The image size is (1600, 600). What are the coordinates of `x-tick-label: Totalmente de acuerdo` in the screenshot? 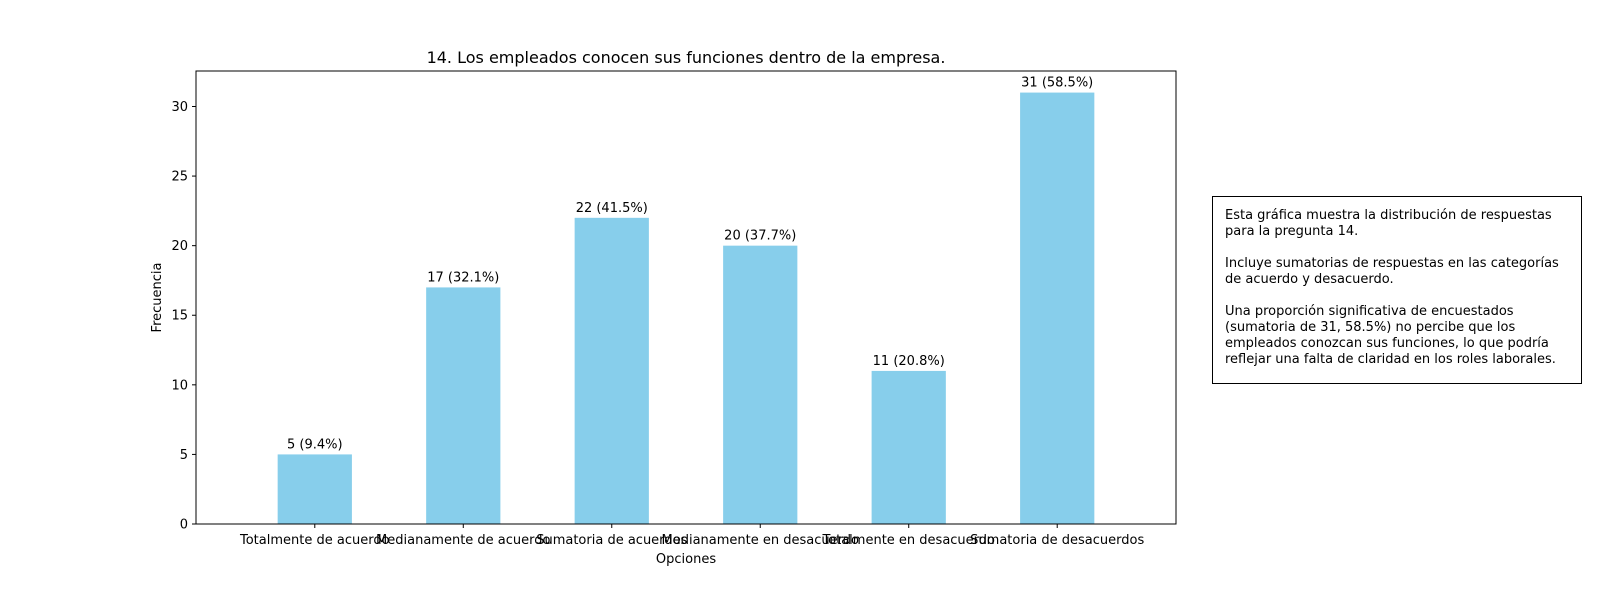 It's located at (314, 540).